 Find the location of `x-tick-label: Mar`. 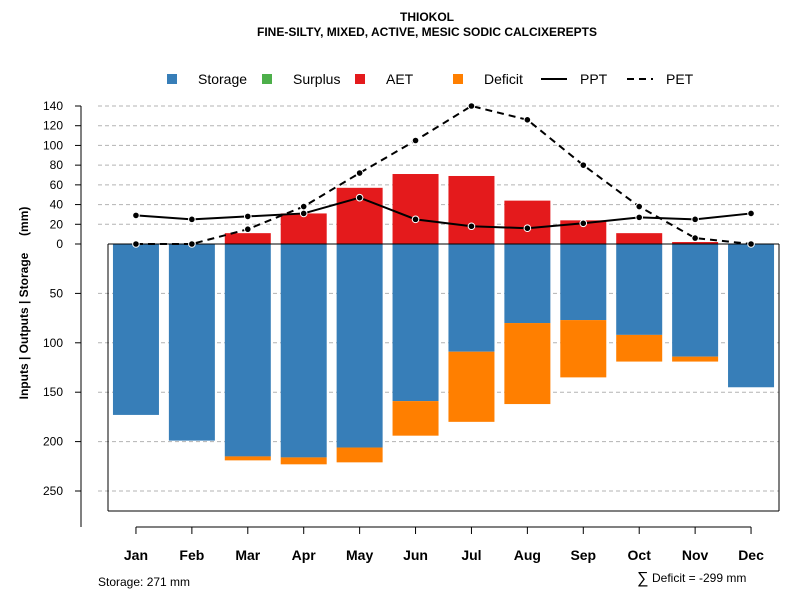

x-tick-label: Mar is located at coordinates (247, 555).